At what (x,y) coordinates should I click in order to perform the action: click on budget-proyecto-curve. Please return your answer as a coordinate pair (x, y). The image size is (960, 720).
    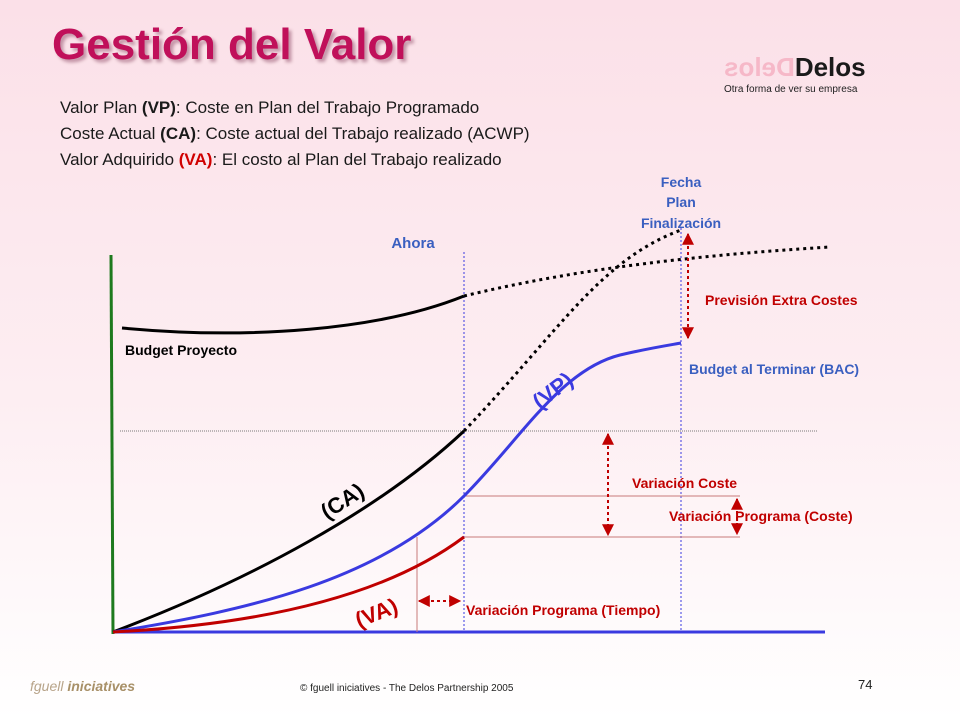
    Looking at the image, I should click on (293, 314).